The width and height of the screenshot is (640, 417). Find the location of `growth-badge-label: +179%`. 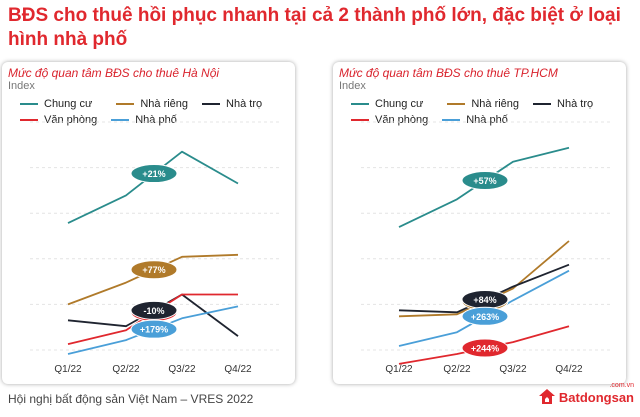

growth-badge-label: +179% is located at coordinates (154, 330).